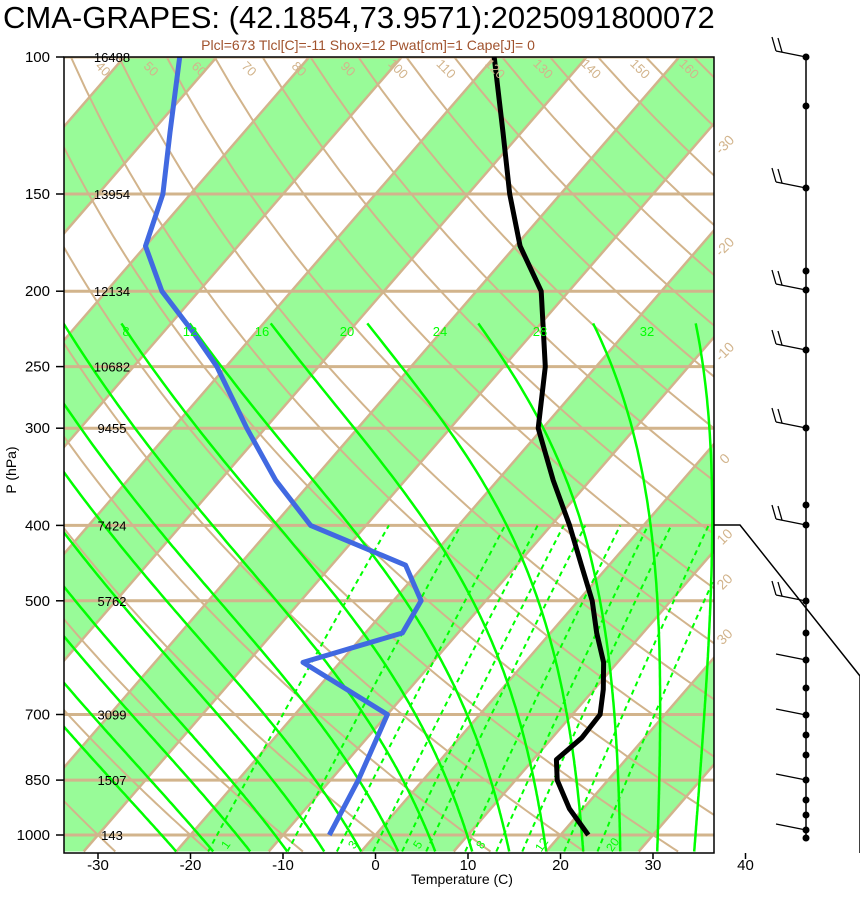 The width and height of the screenshot is (860, 914). I want to click on isotherm-label: -20, so click(725, 247).